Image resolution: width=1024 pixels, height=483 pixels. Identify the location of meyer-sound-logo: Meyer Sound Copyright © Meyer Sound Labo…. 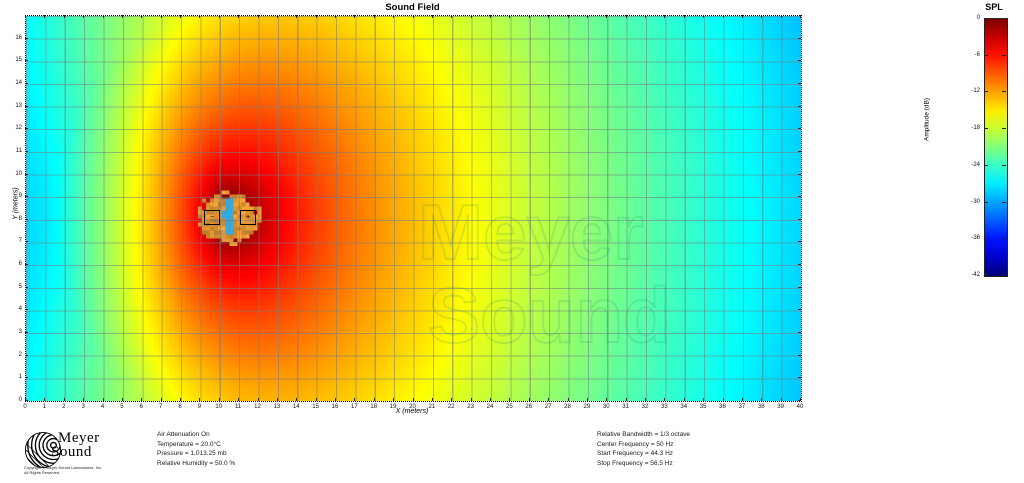
(87, 453).